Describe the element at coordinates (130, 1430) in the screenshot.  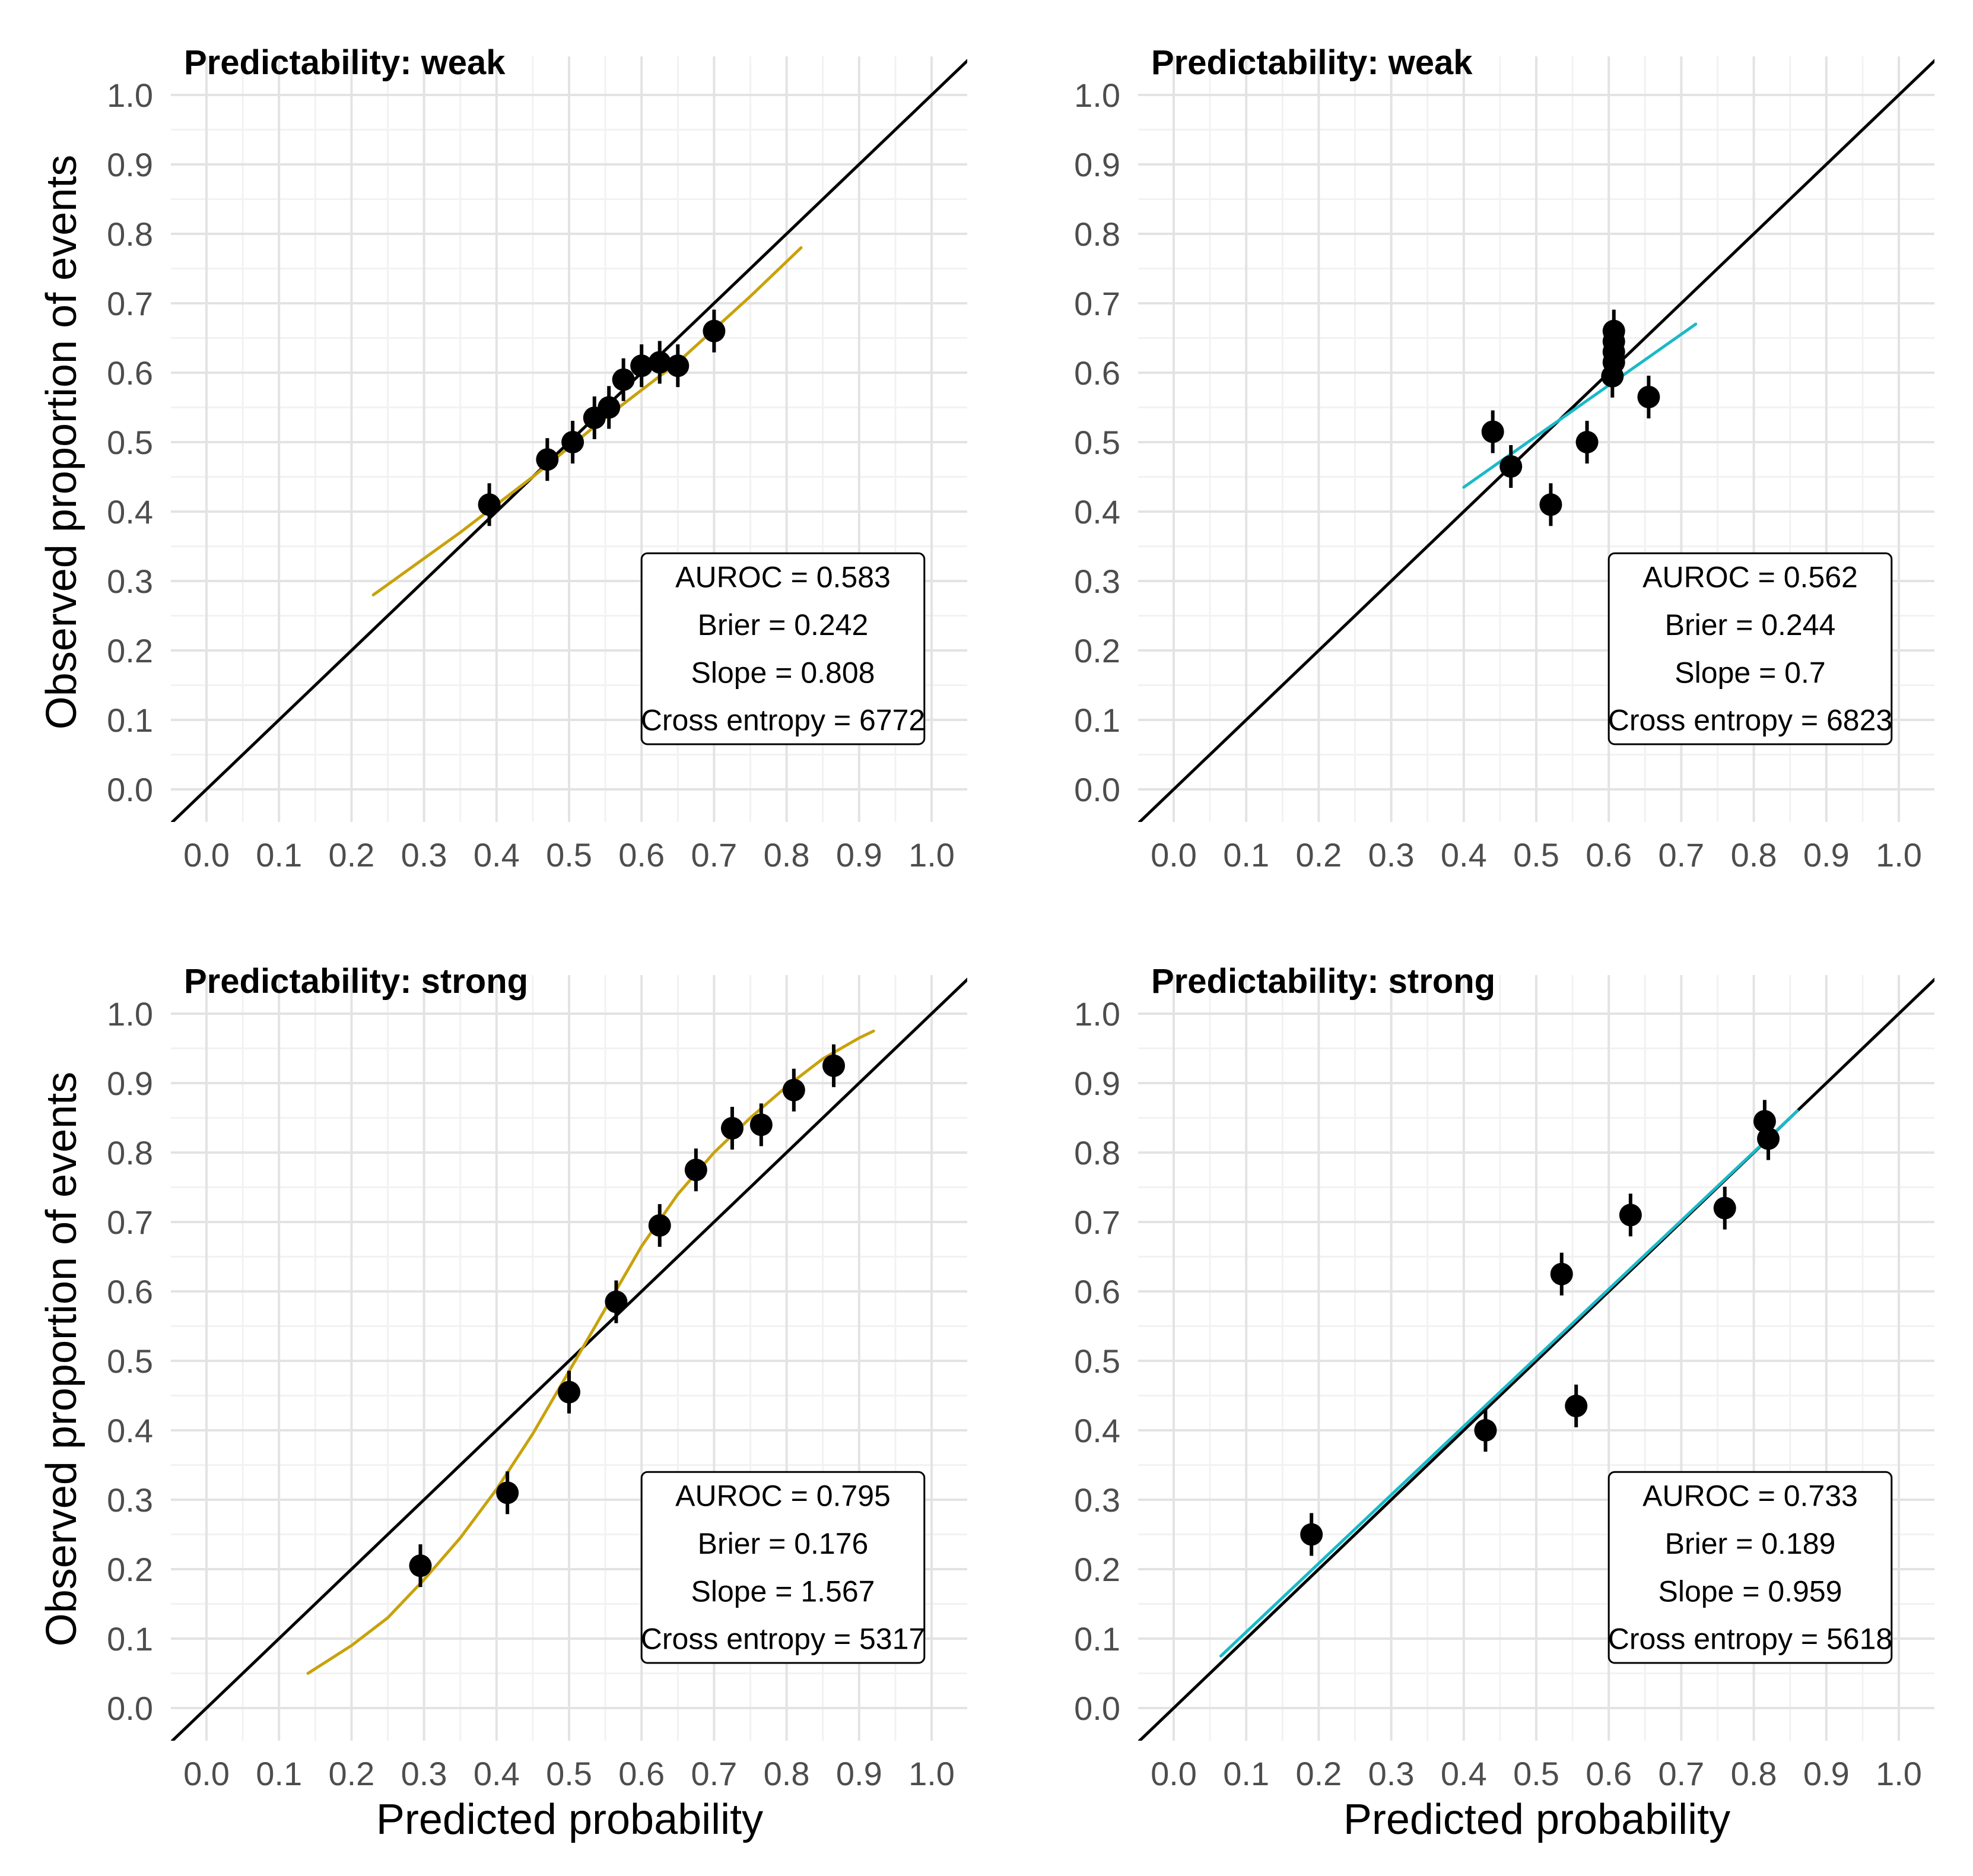
I see `y-tick-label: 0.4` at that location.